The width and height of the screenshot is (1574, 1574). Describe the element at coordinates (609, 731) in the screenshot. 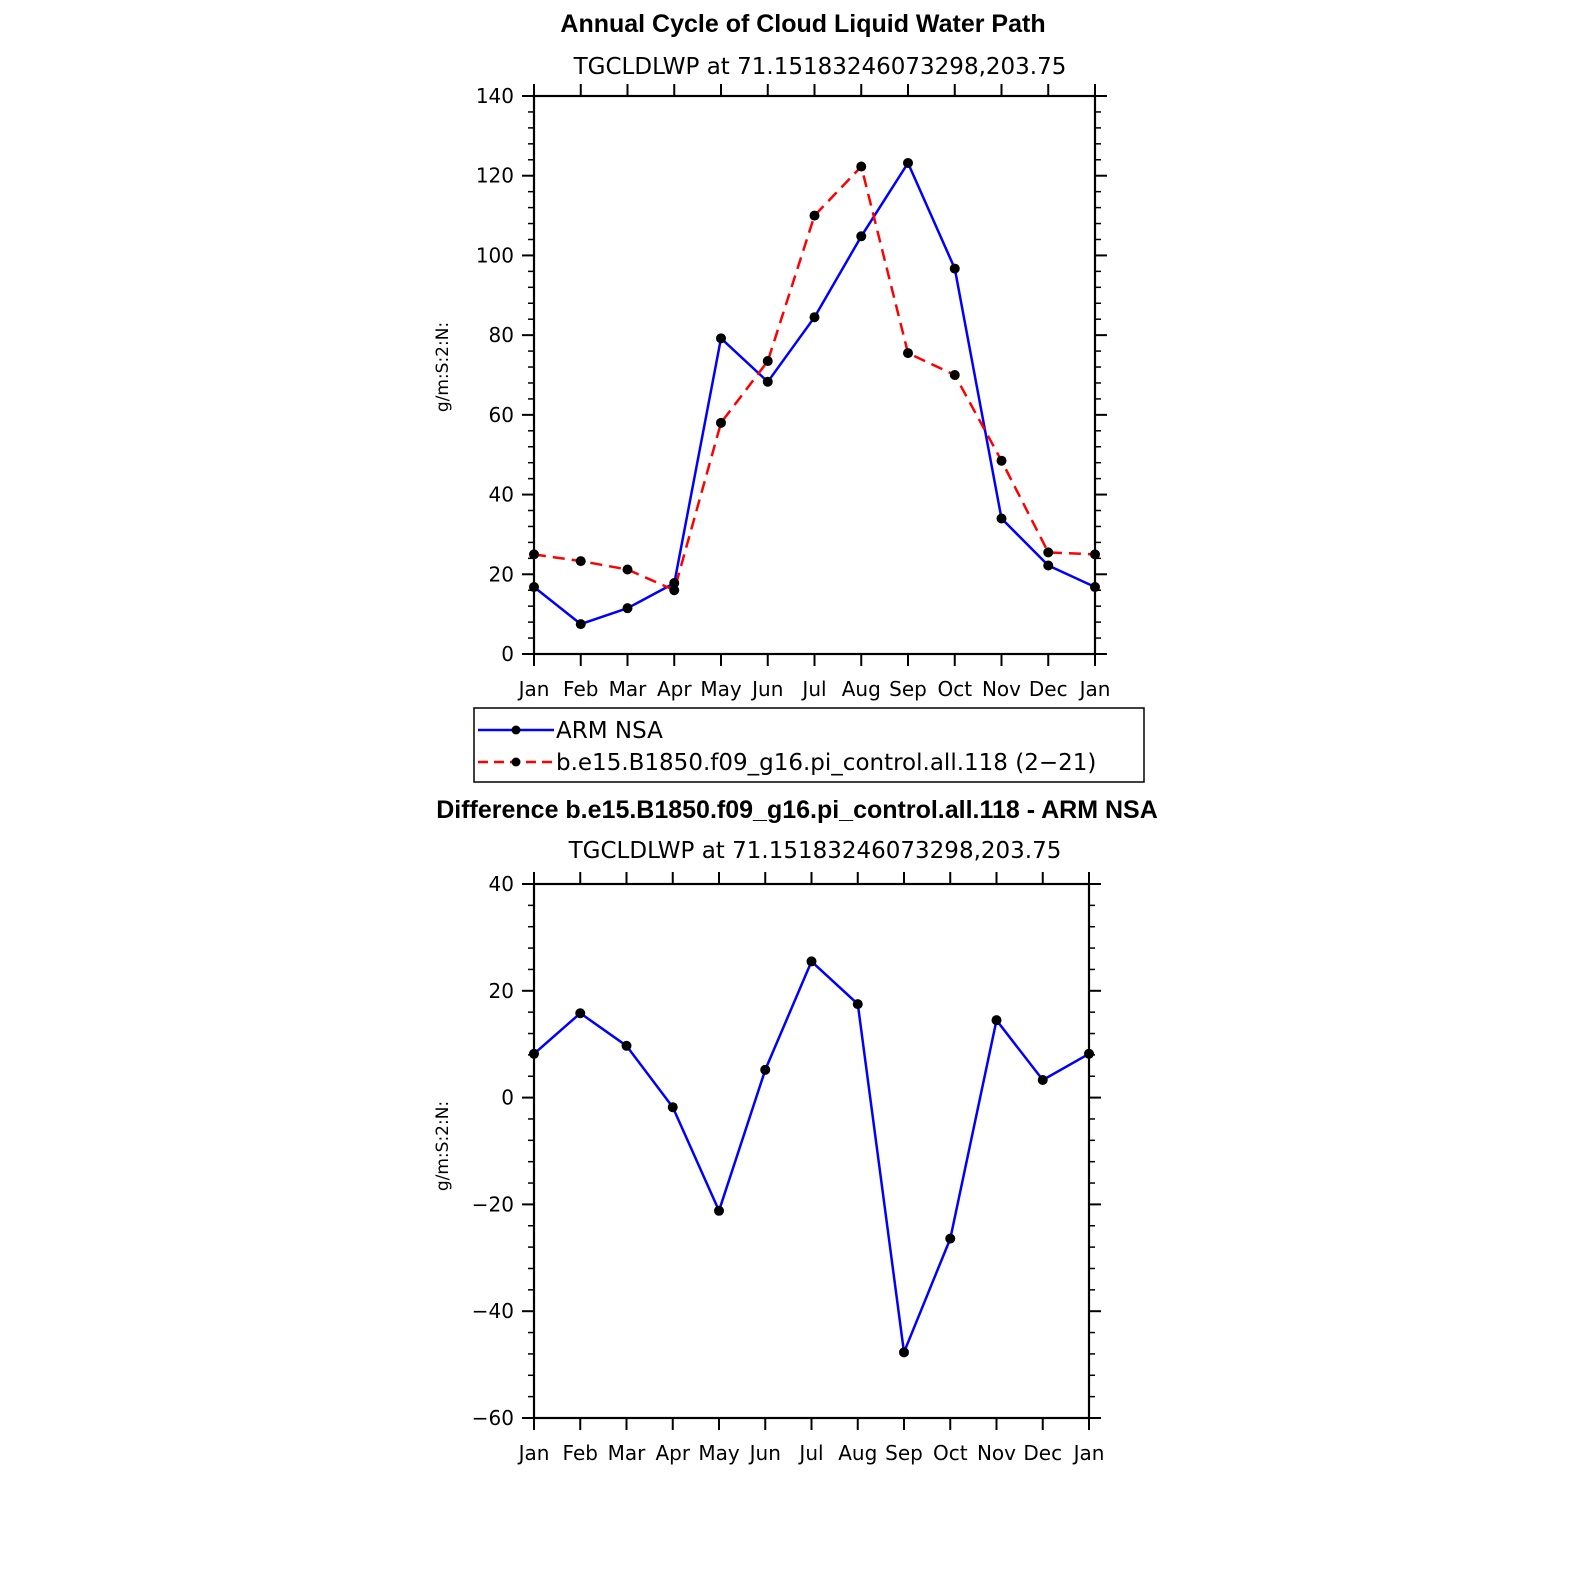

I see `legend-label-arm-nsa: ARM NSA` at that location.